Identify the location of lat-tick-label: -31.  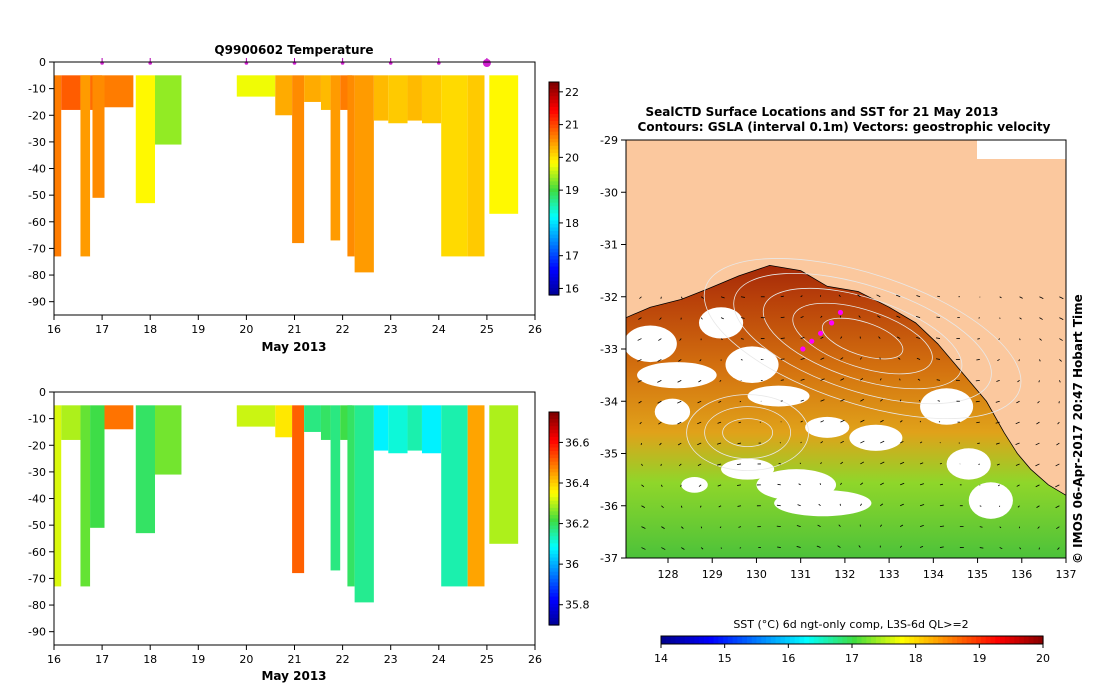
(609, 245).